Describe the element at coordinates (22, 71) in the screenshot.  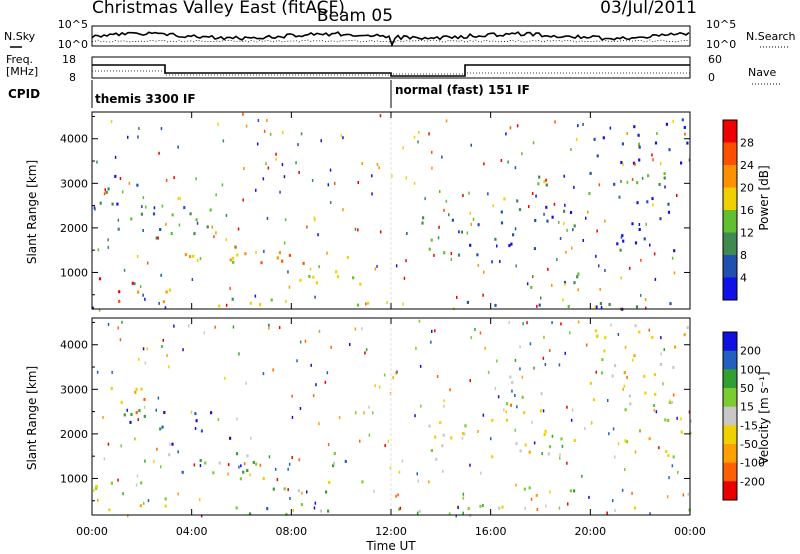
I see `freq-label-line2: [MHz]` at that location.